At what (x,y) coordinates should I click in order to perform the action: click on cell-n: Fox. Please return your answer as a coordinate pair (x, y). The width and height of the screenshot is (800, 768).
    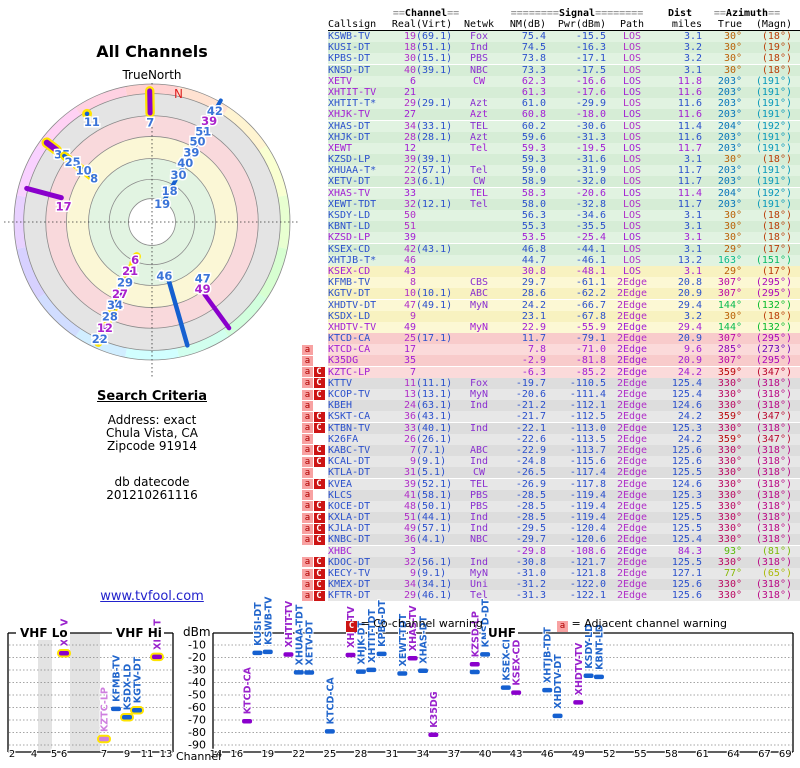
    Looking at the image, I should click on (479, 36).